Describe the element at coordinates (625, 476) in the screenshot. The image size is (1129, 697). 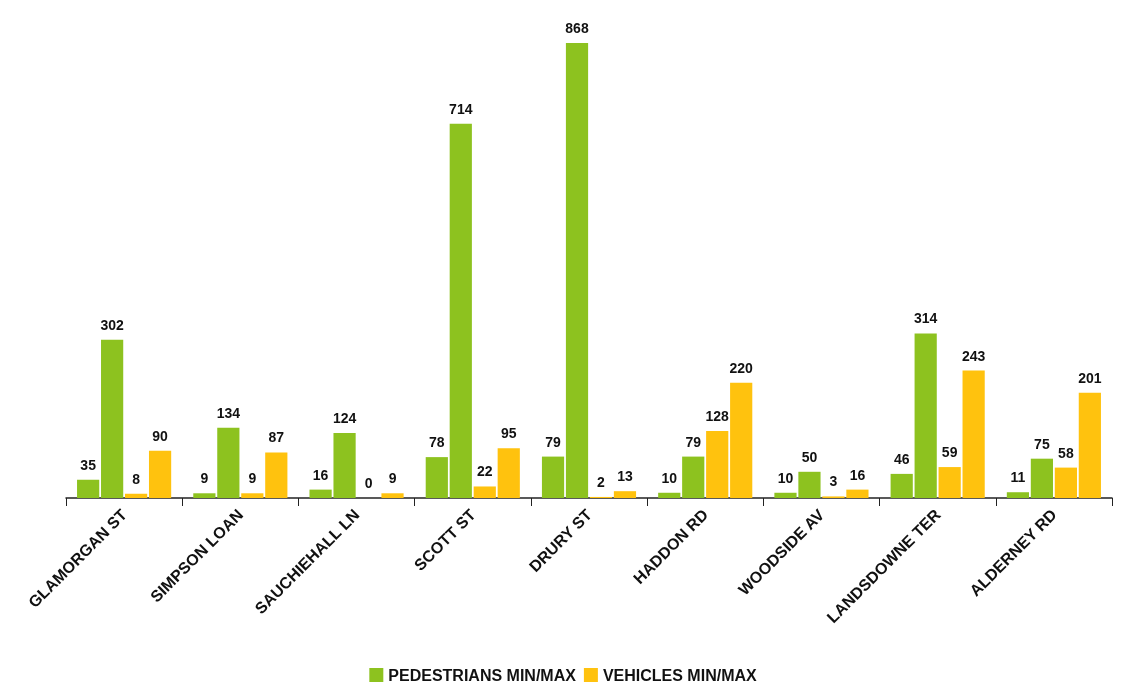
I see `data-label: 13` at that location.